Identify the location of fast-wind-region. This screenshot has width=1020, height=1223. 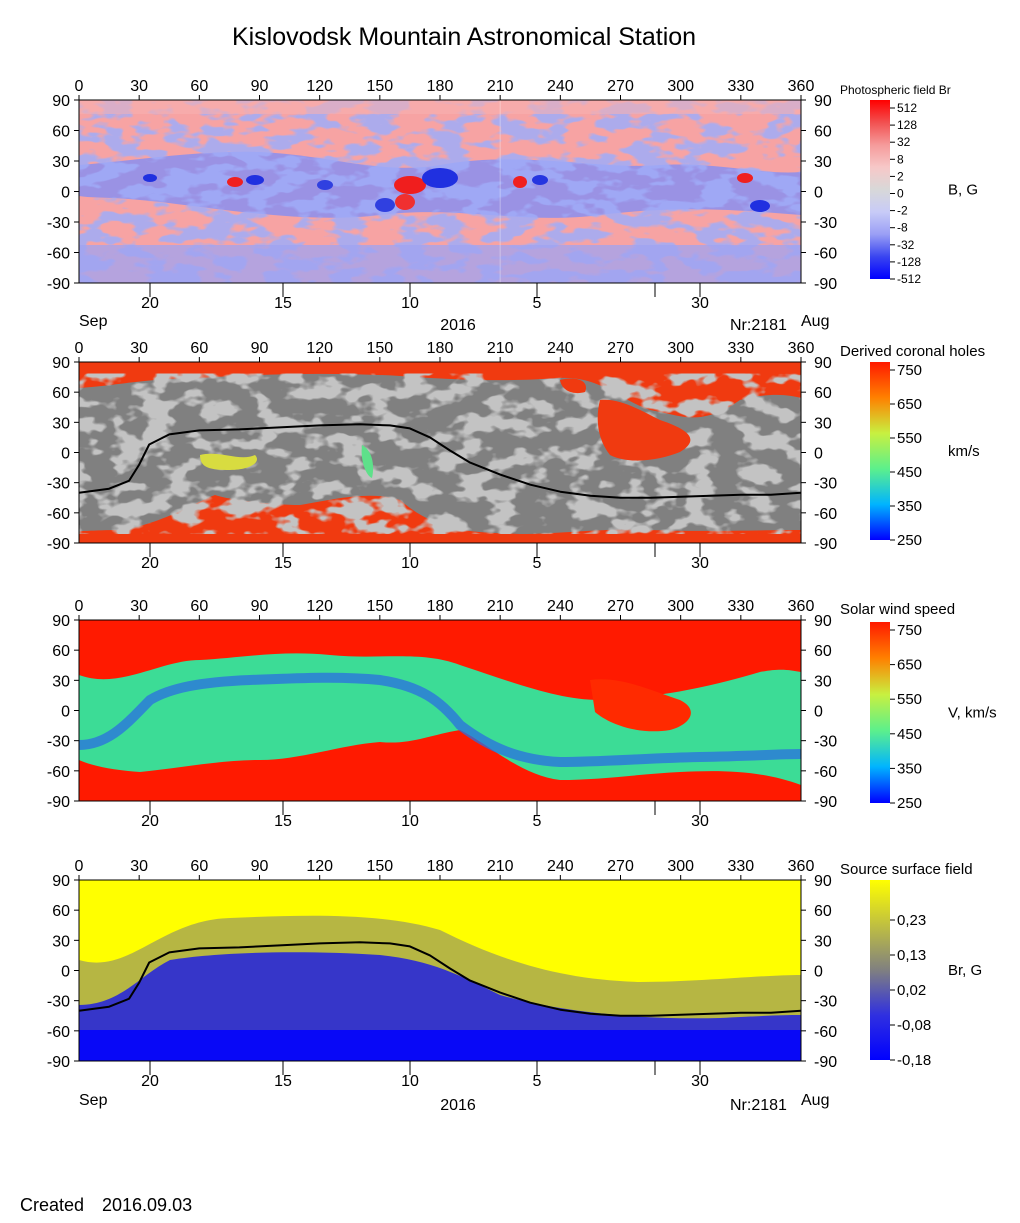
(640, 705).